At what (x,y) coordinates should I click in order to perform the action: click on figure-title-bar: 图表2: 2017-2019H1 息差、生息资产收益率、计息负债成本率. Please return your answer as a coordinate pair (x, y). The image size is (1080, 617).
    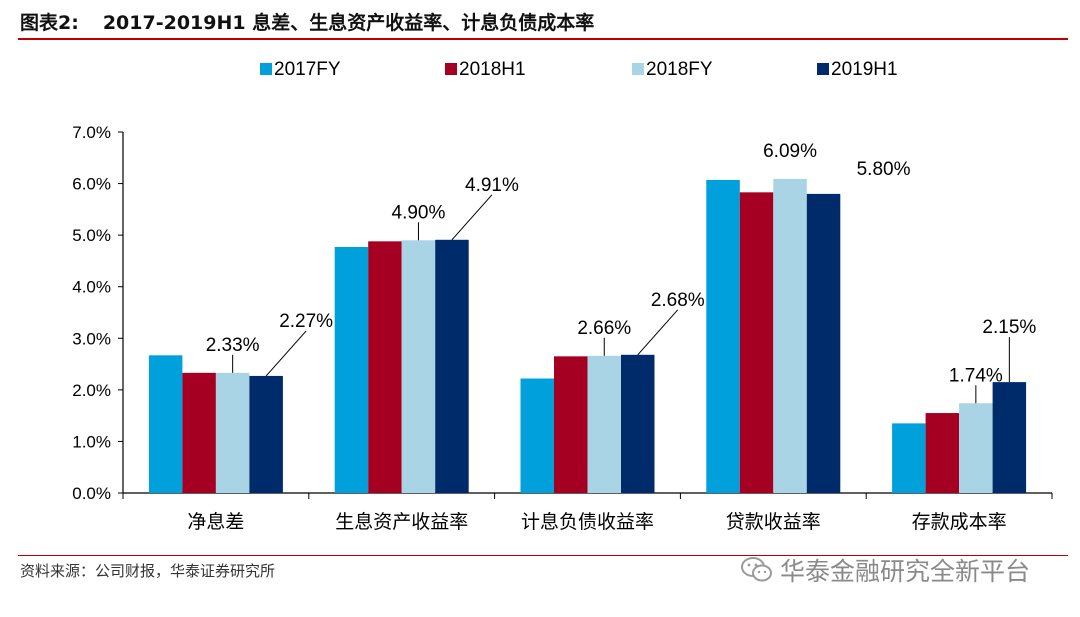
    Looking at the image, I should click on (307, 21).